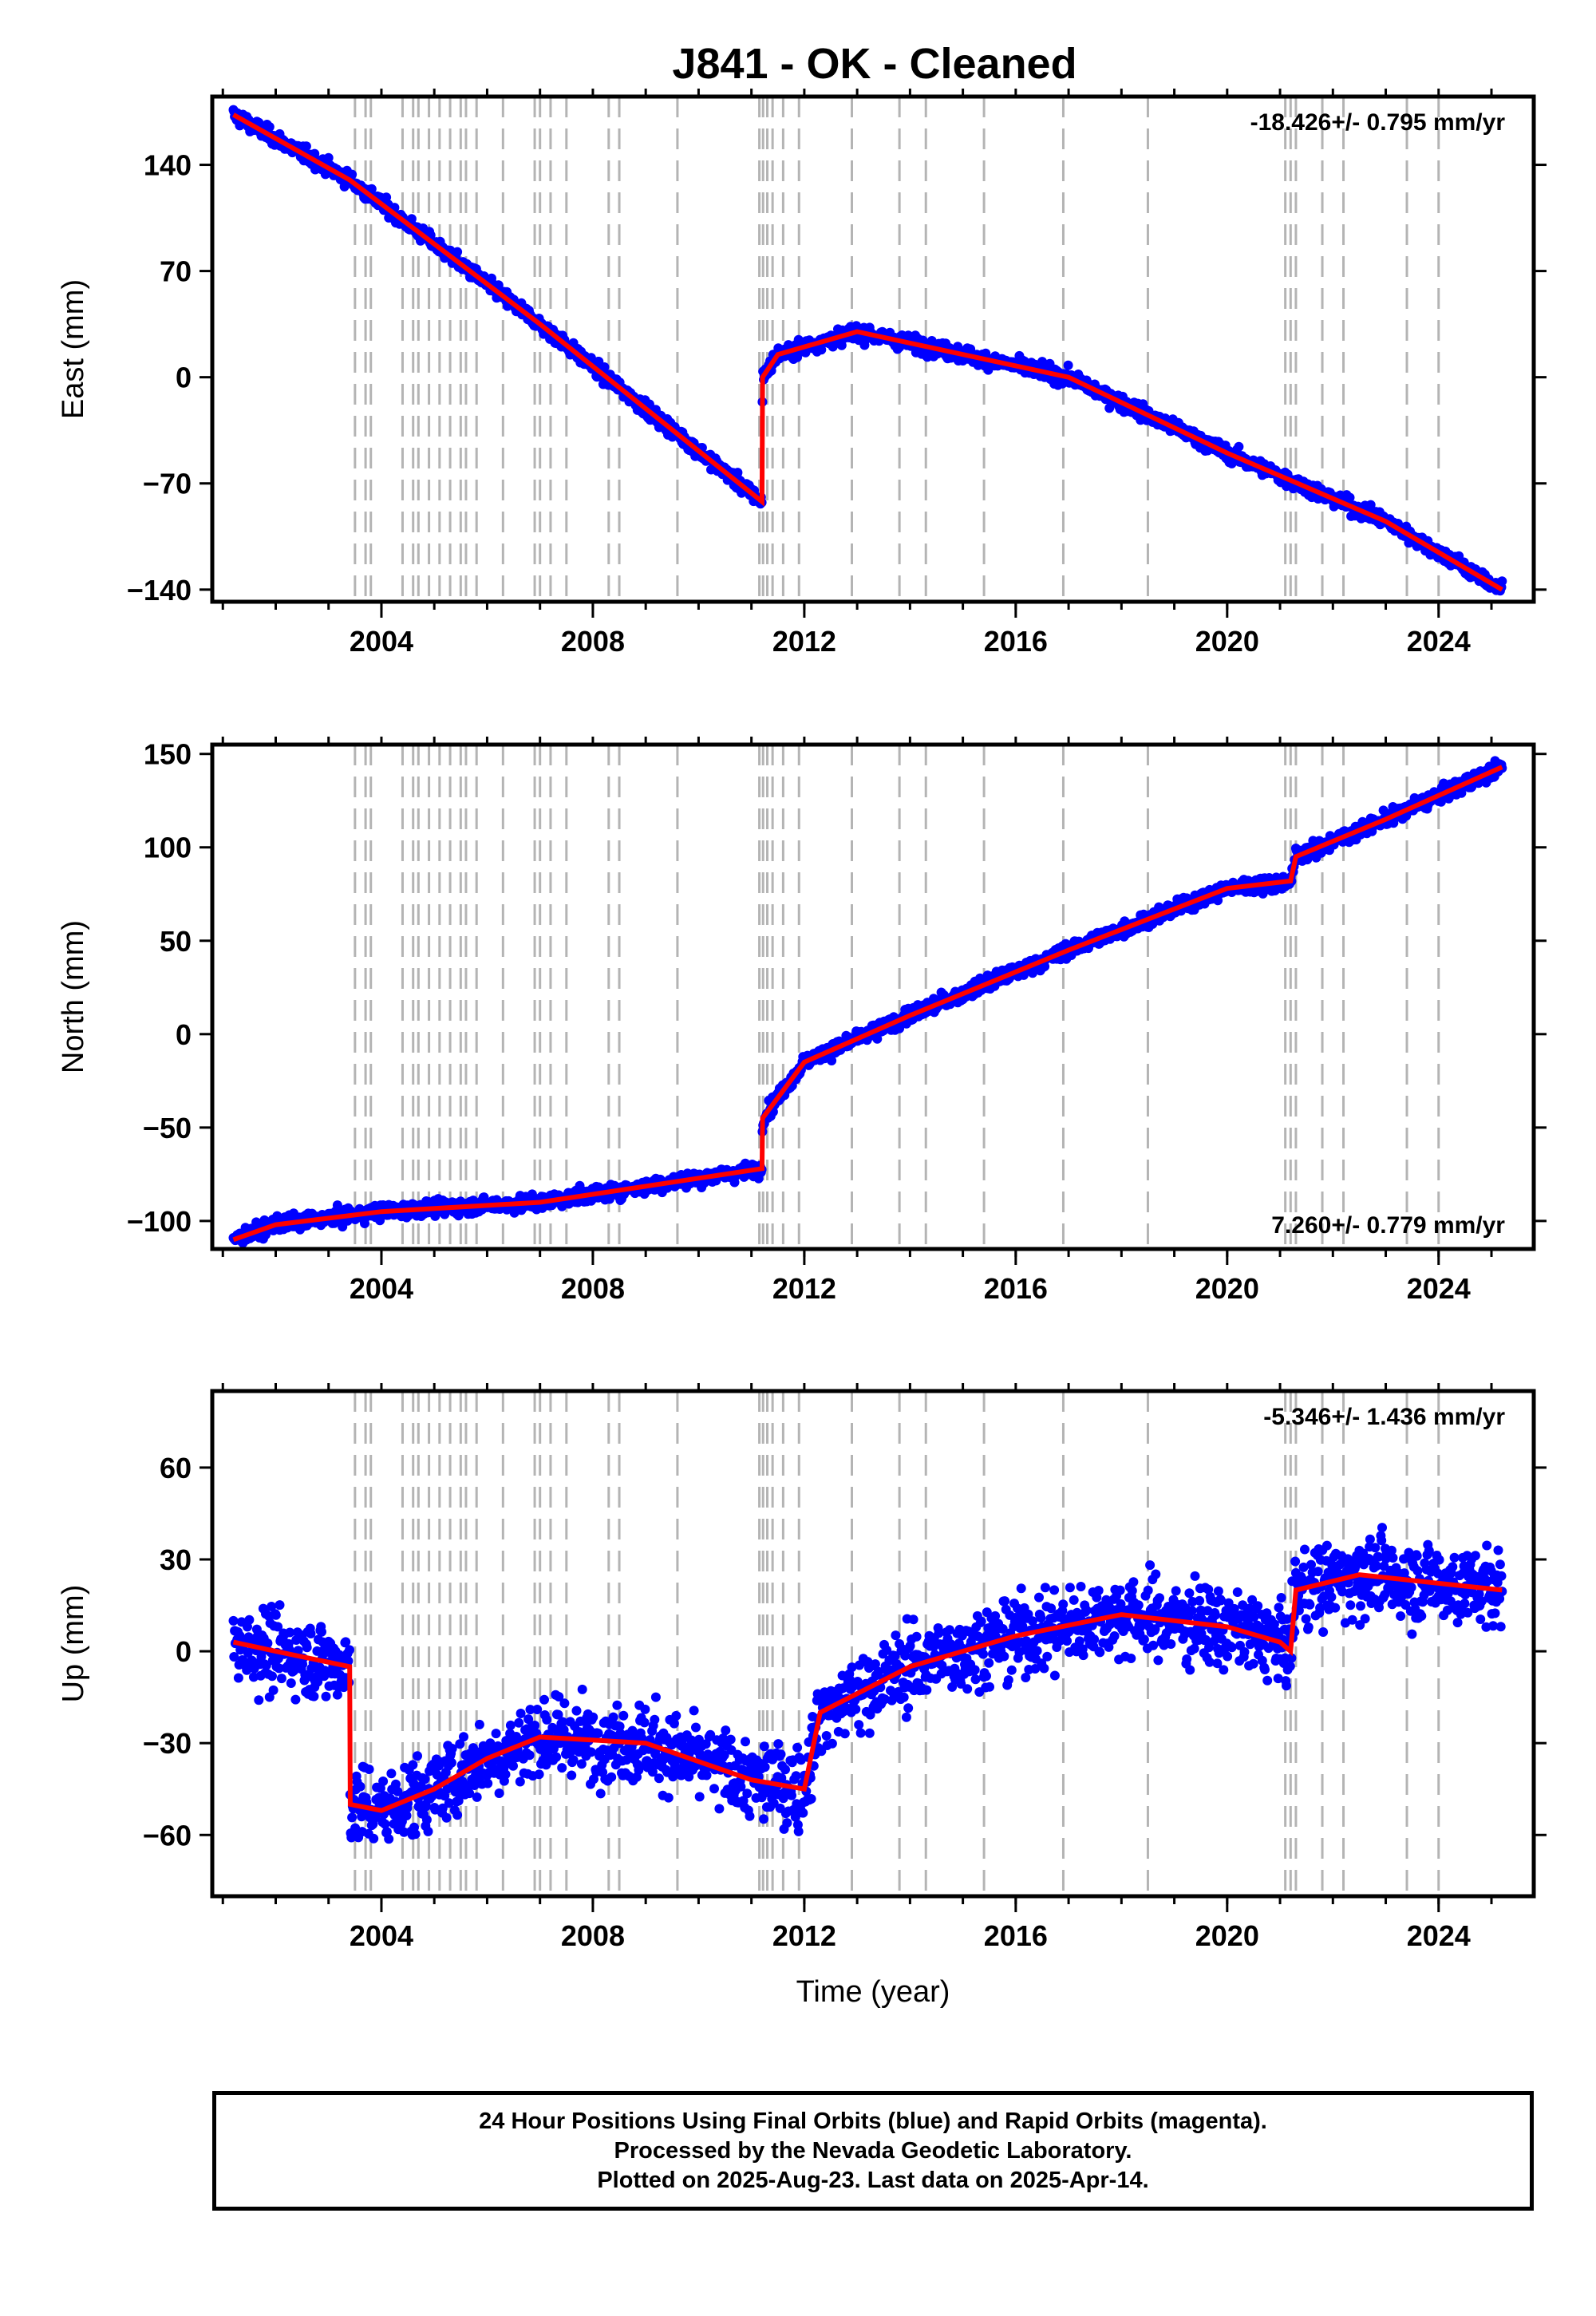 This screenshot has height=2316, width=1596. What do you see at coordinates (176, 271) in the screenshot?
I see `y-tick-label: 70` at bounding box center [176, 271].